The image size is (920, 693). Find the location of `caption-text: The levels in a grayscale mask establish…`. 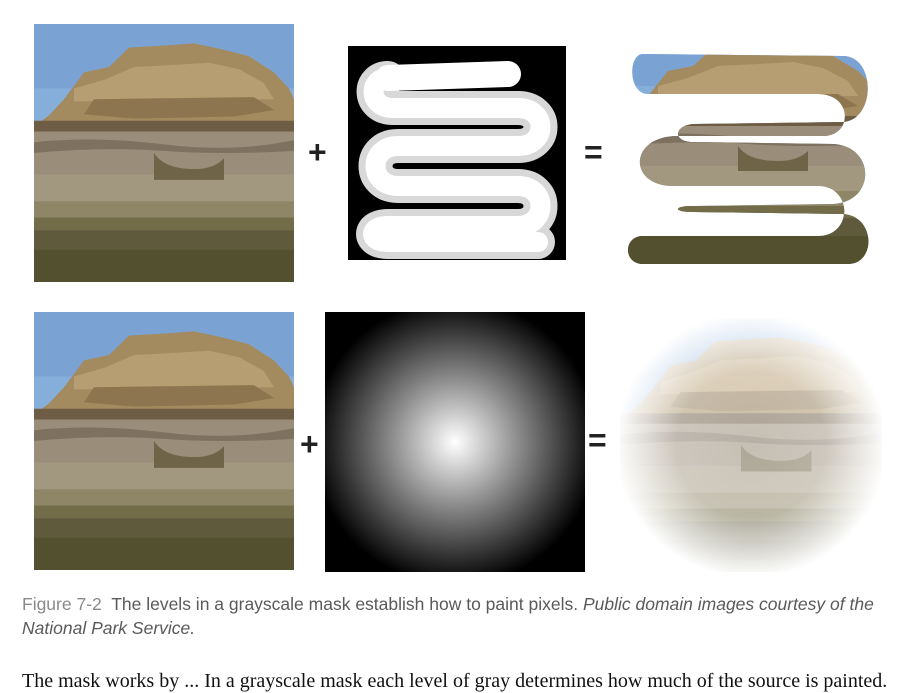

caption-text: The levels in a grayscale mask establish… is located at coordinates (345, 604).